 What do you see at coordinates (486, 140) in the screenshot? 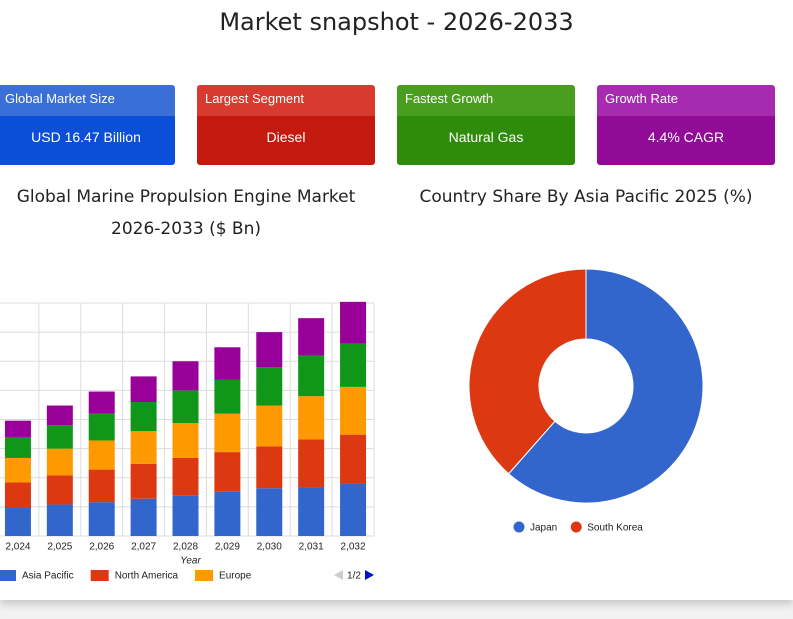
I see `kpi-value: Natural Gas` at bounding box center [486, 140].